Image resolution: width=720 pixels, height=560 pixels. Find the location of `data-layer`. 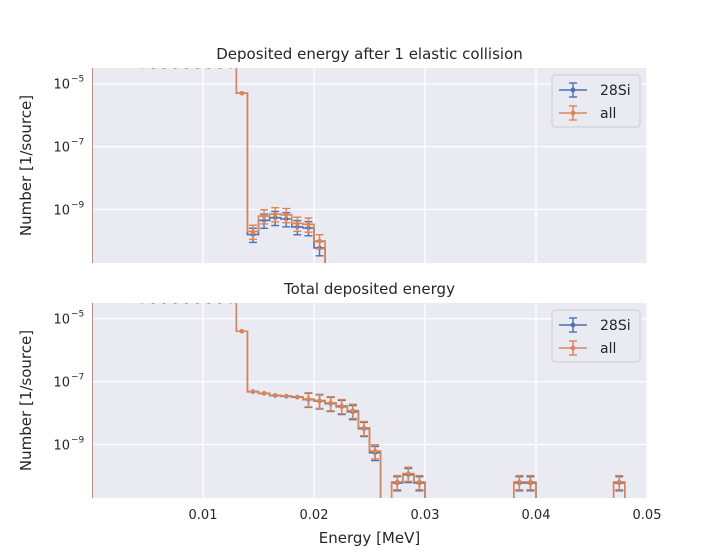

data-layer is located at coordinates (209, 162).